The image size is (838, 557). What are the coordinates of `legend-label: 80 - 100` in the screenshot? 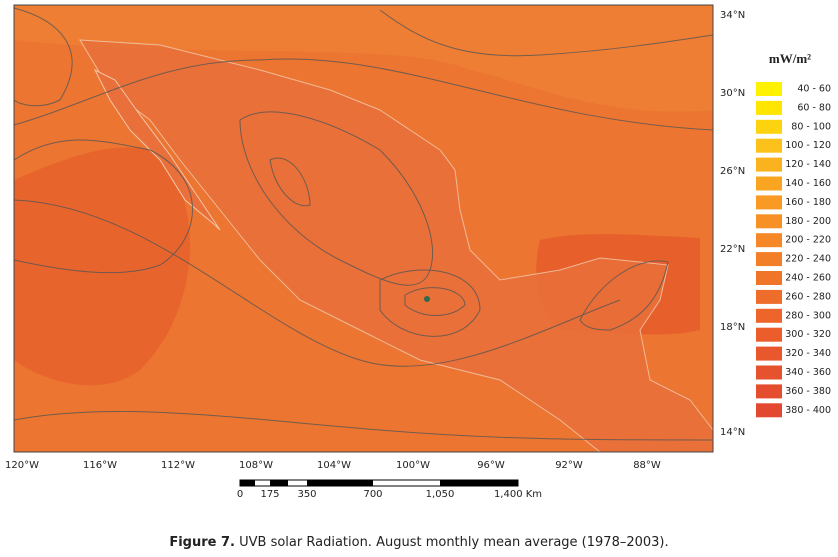 It's located at (811, 126).